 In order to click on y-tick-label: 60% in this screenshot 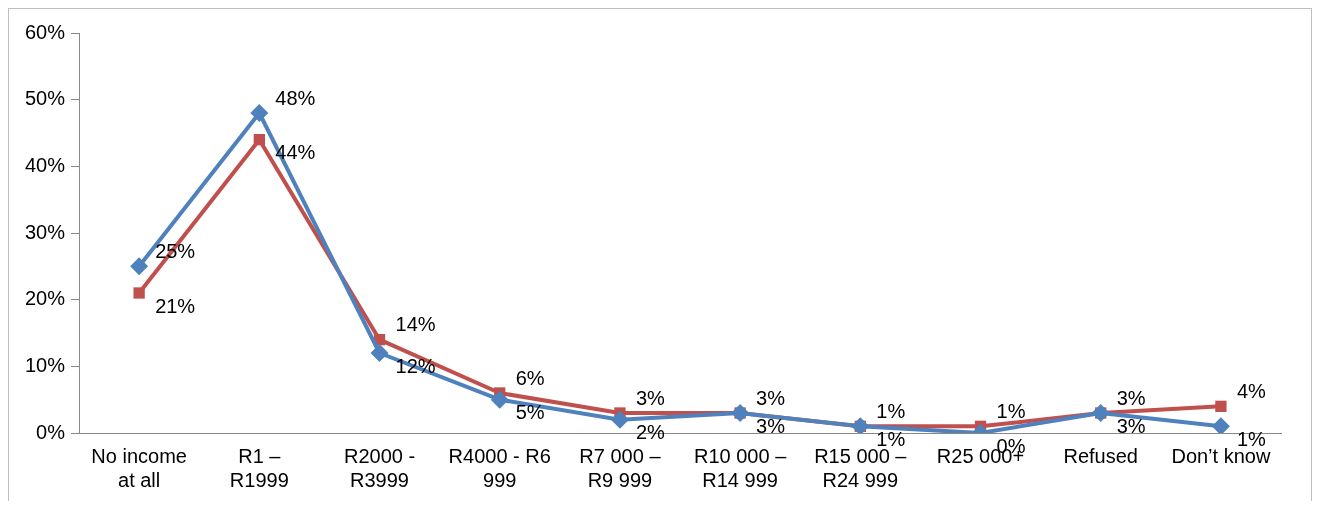, I will do `click(45, 31)`.